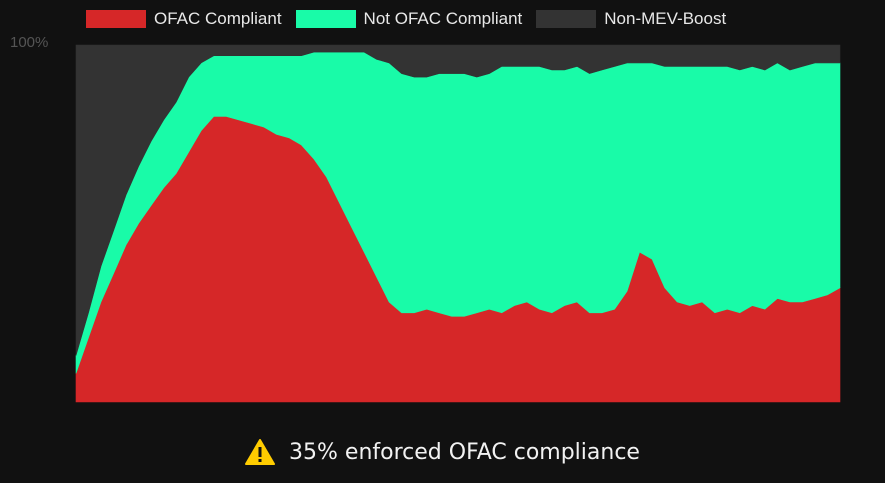 Image resolution: width=885 pixels, height=483 pixels. I want to click on warning-icon, so click(260, 452).